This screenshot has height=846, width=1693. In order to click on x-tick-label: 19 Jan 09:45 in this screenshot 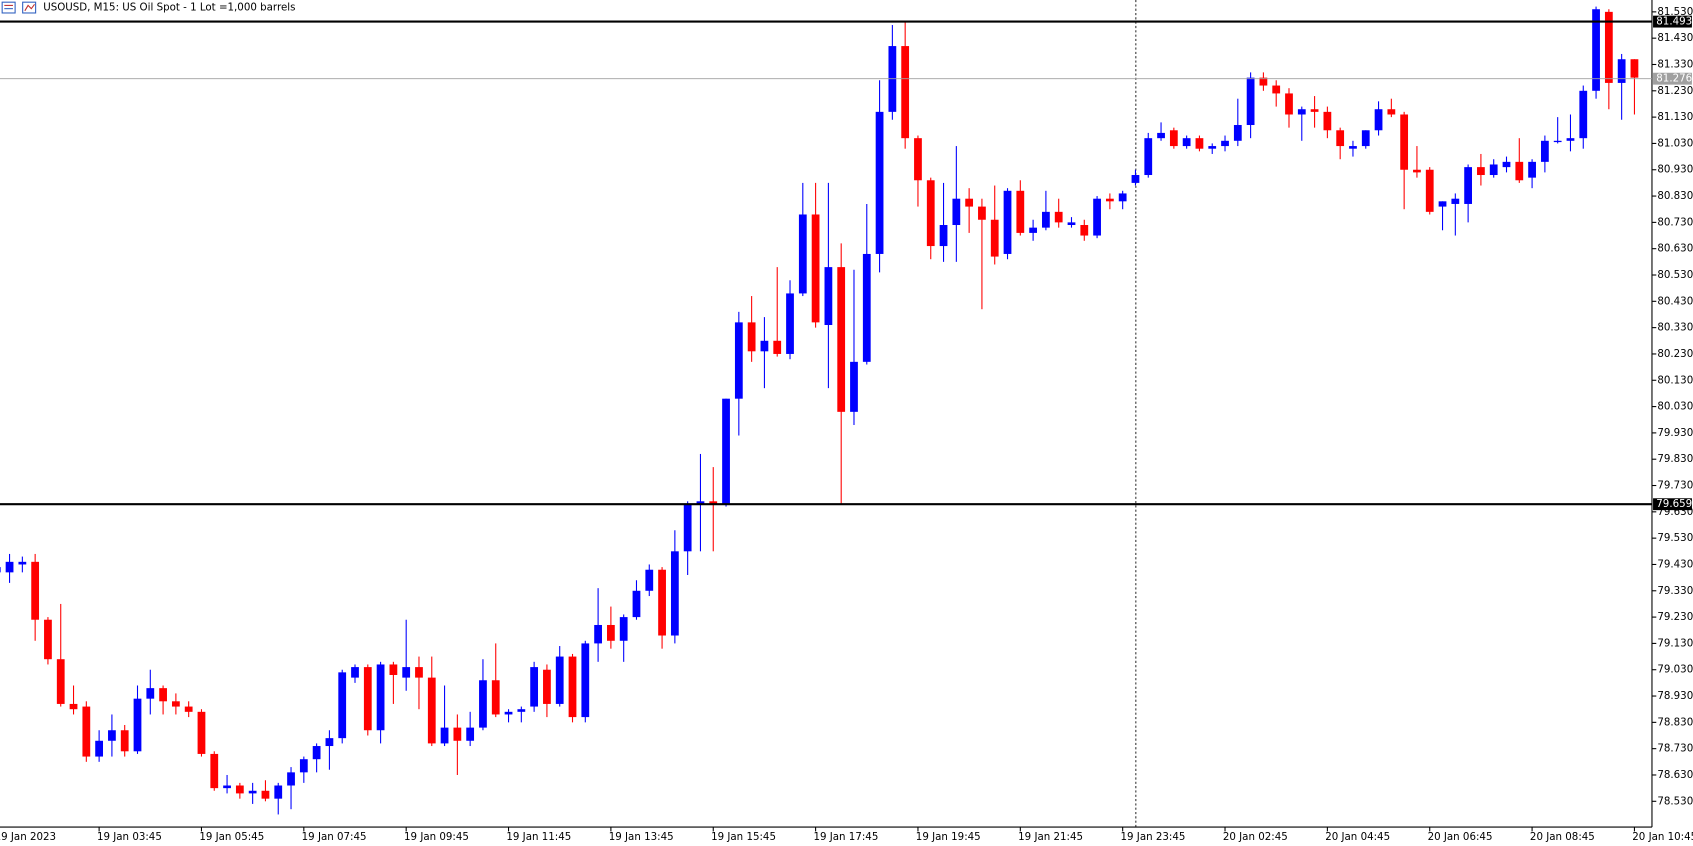, I will do `click(436, 837)`.